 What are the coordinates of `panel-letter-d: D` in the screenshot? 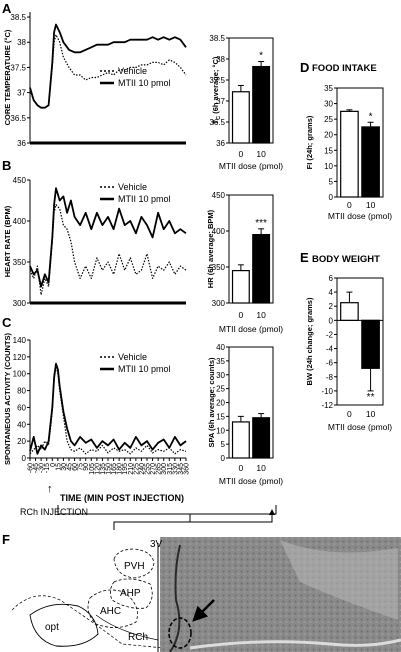 It's located at (304, 67).